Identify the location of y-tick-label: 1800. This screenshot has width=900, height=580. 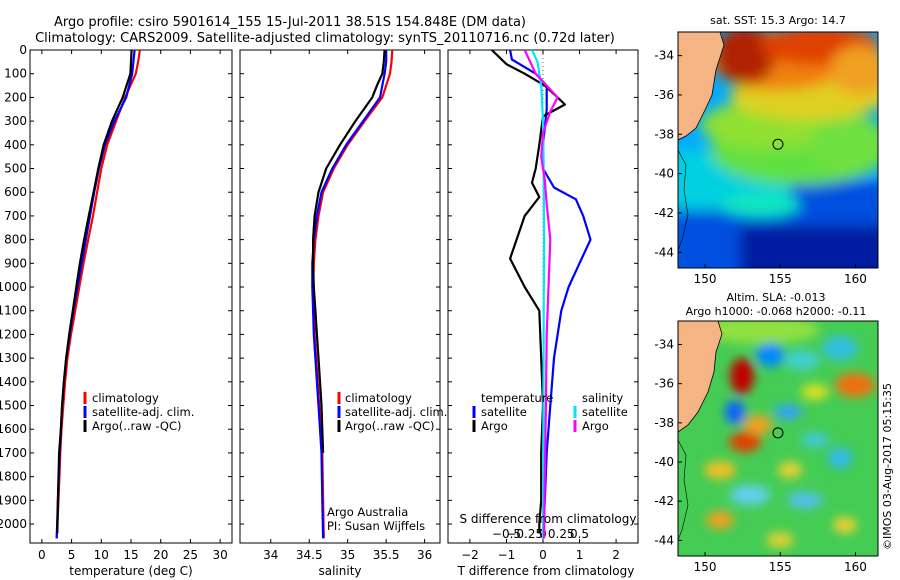
(13, 477).